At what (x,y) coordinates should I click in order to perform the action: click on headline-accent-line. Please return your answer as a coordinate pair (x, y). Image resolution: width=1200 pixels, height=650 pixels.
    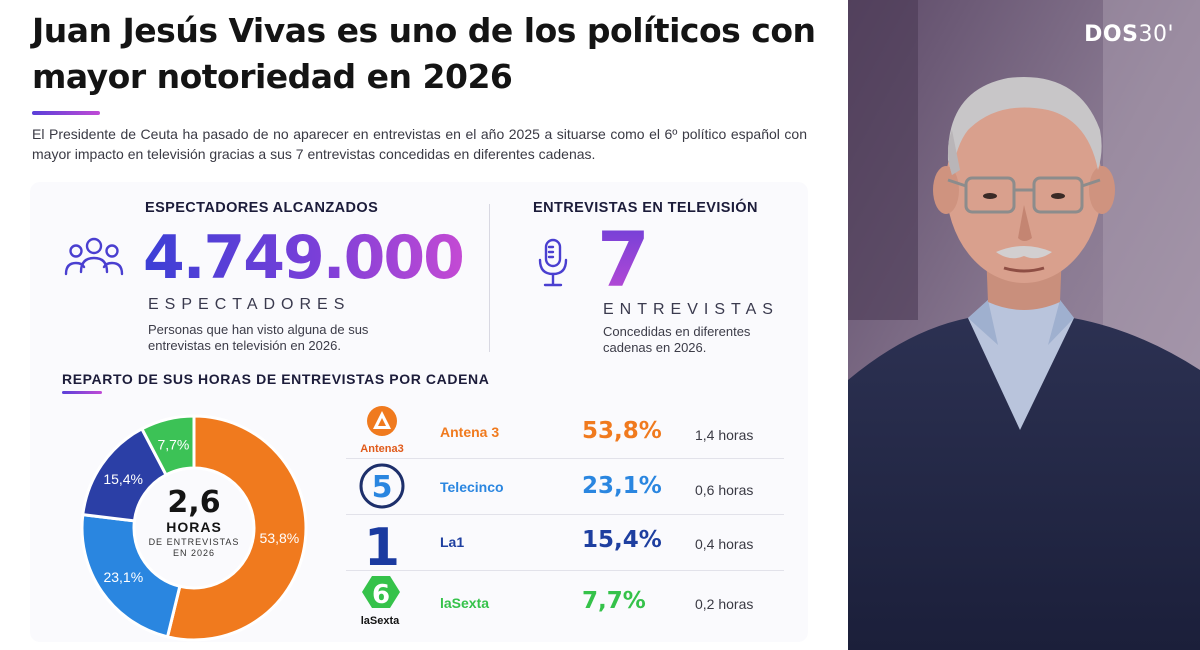
    Looking at the image, I should click on (66, 113).